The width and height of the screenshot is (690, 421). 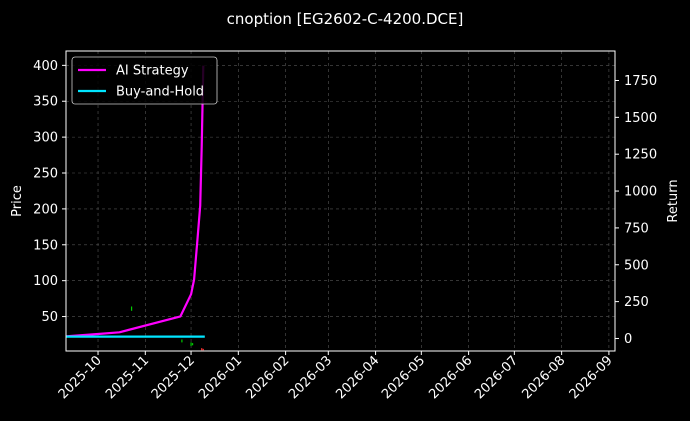 I want to click on y-tick-label: 400, so click(x=45, y=66).